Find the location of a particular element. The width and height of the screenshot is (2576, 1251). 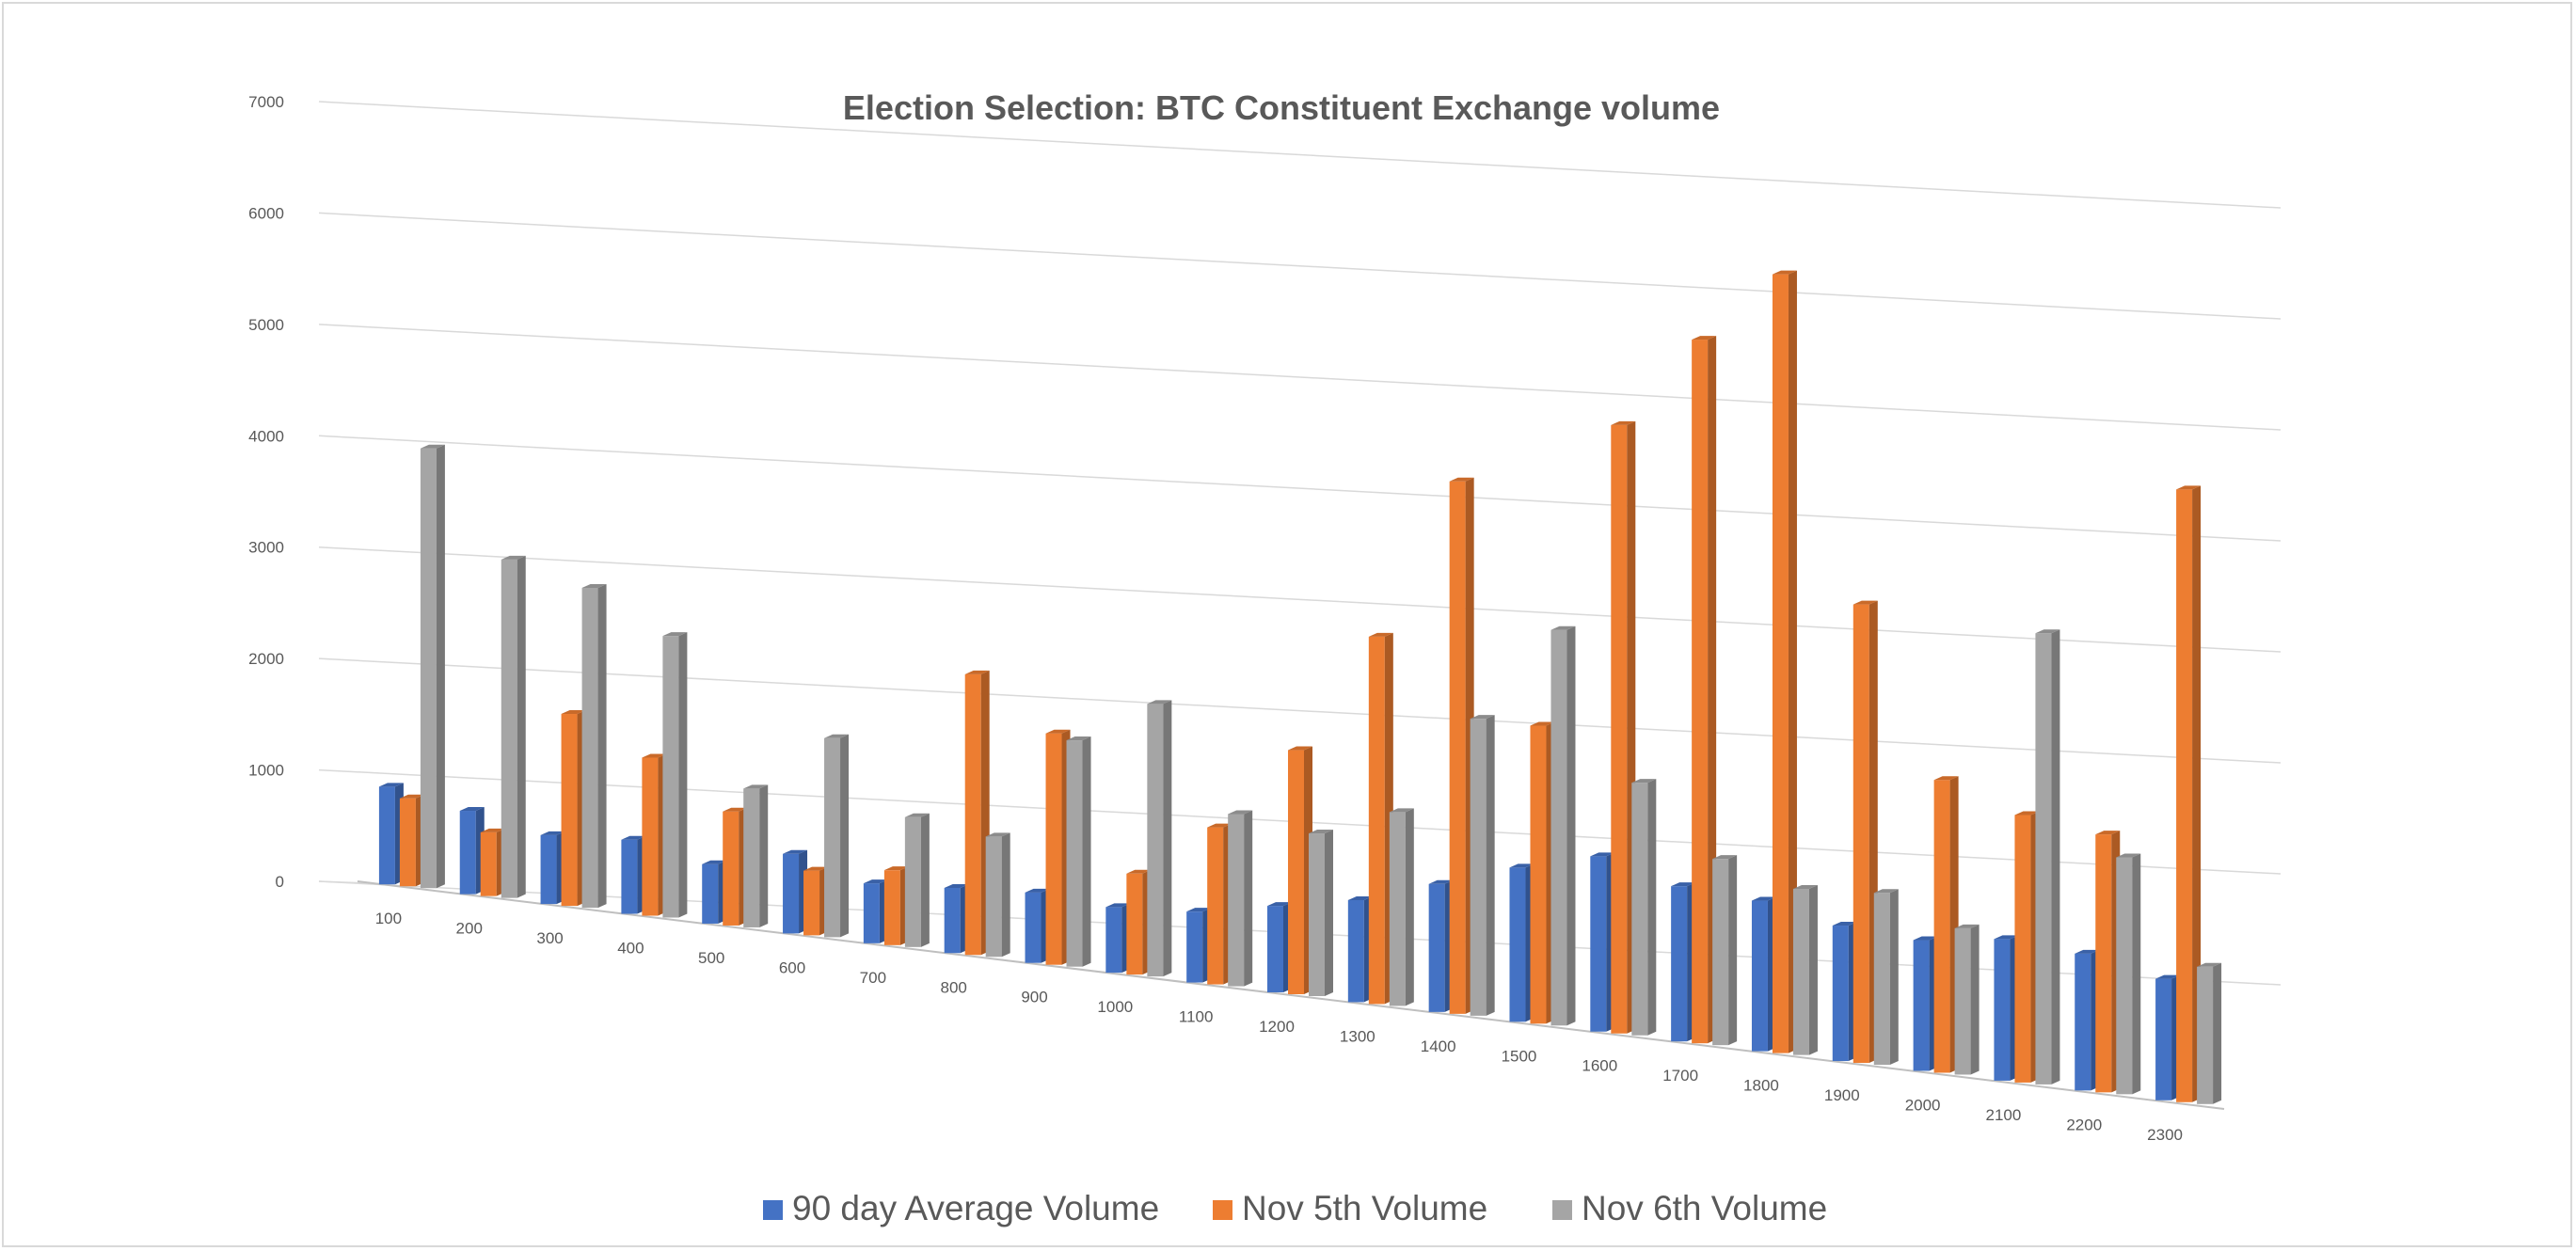

y-axis-tick-labels: 0 1000 2000 3000 4000 5000 6000 7000 is located at coordinates (266, 492).